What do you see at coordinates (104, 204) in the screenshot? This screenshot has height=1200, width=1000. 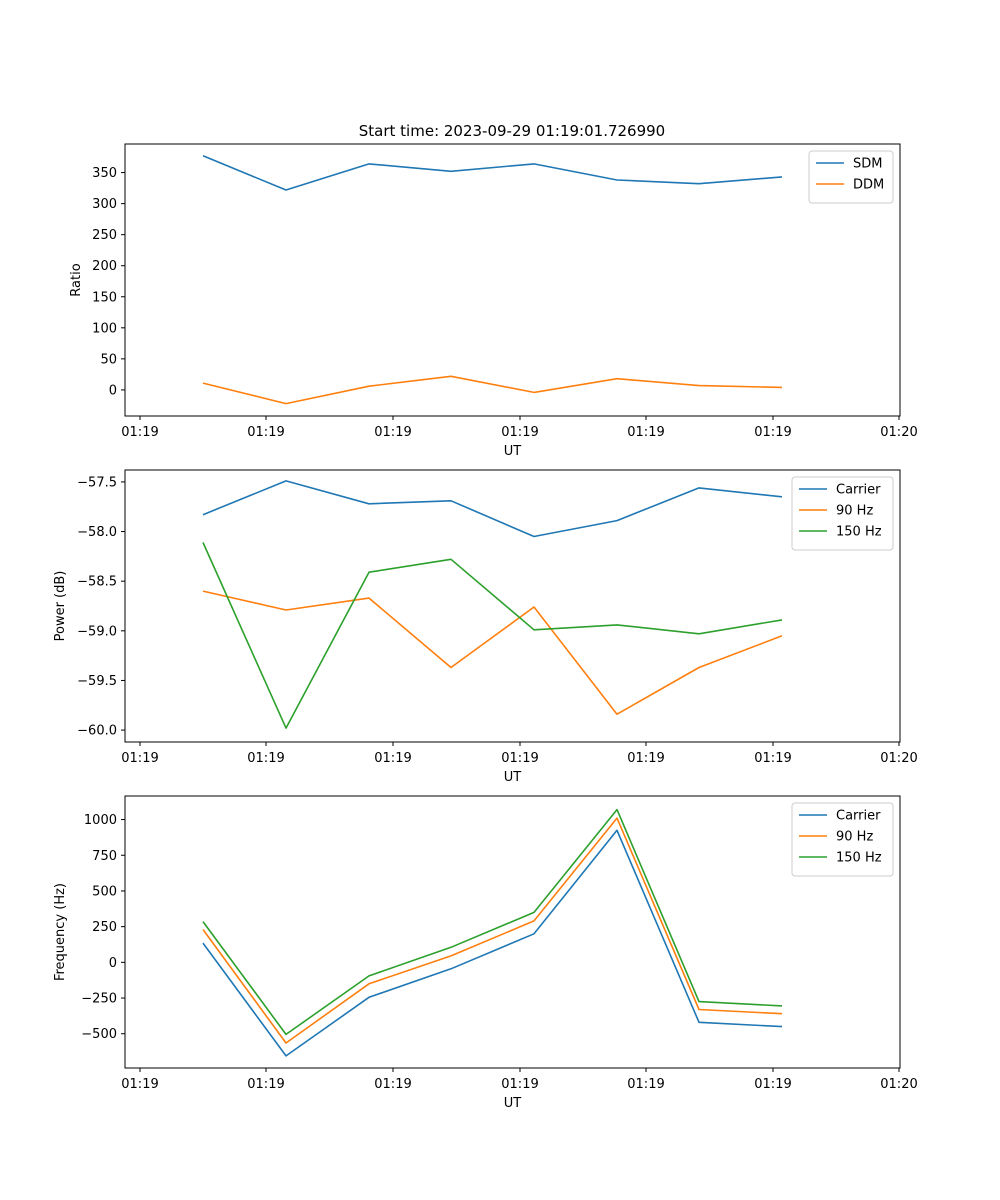 I see `y-tick-label: 300` at bounding box center [104, 204].